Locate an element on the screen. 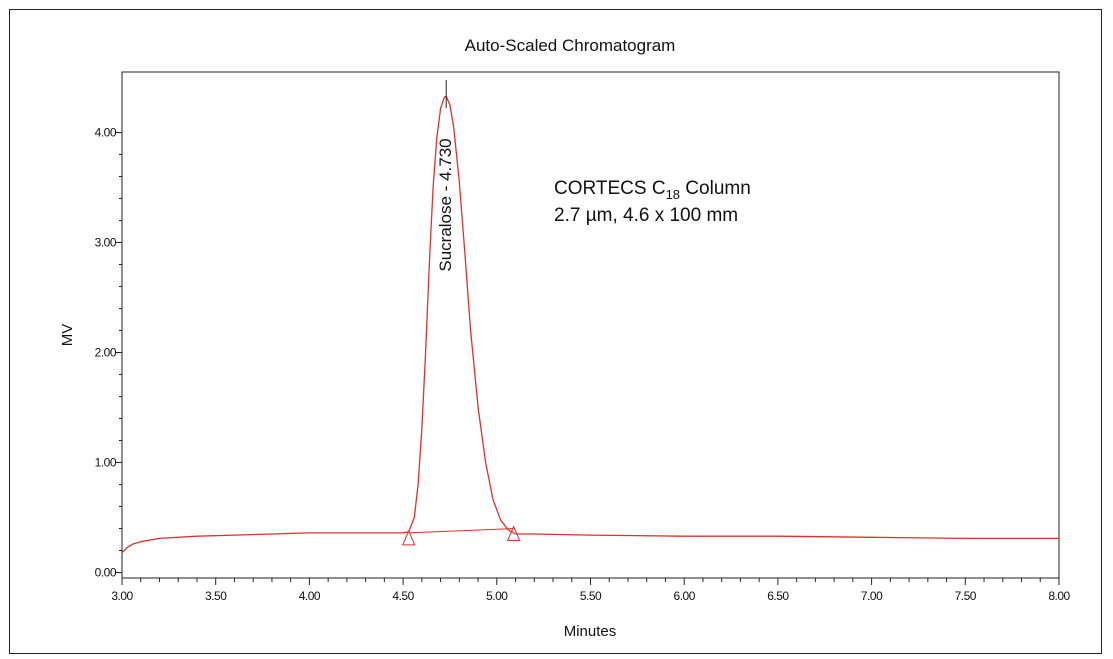 This screenshot has width=1113, height=659. column-annotation-subscript: 18 is located at coordinates (673, 194).